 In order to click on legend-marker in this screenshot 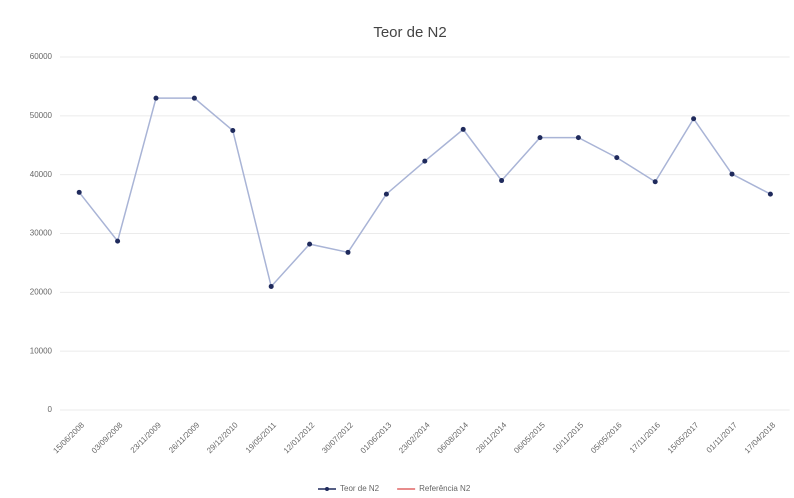, I will do `click(327, 489)`.